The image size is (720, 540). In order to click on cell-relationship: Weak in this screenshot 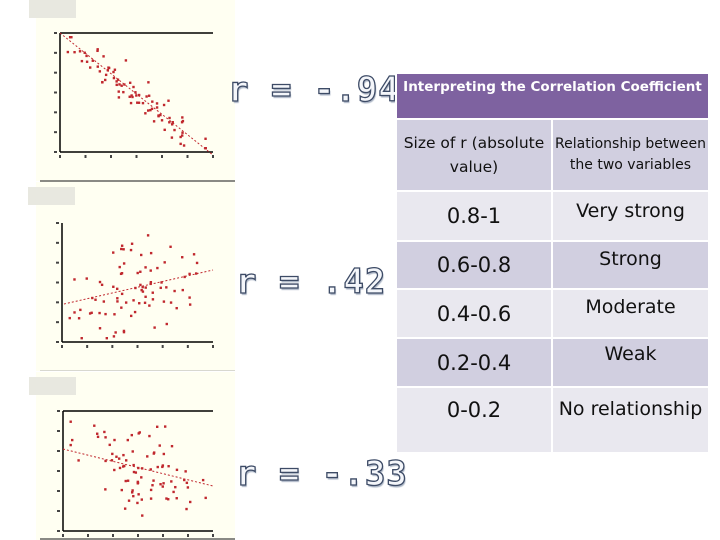, I will do `click(630, 362)`.